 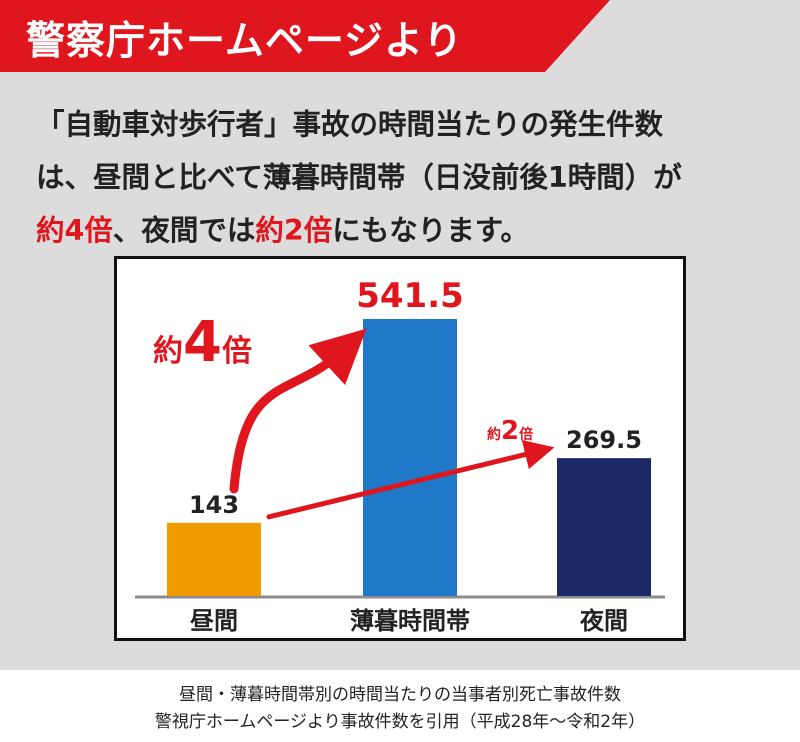 What do you see at coordinates (410, 296) in the screenshot?
I see `value-label-2: 541.5` at bounding box center [410, 296].